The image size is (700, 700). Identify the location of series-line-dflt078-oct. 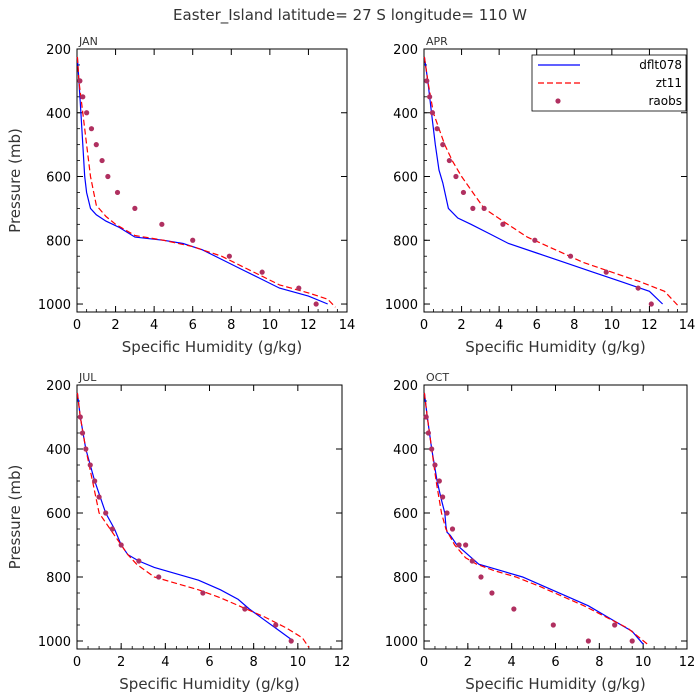
(533, 518).